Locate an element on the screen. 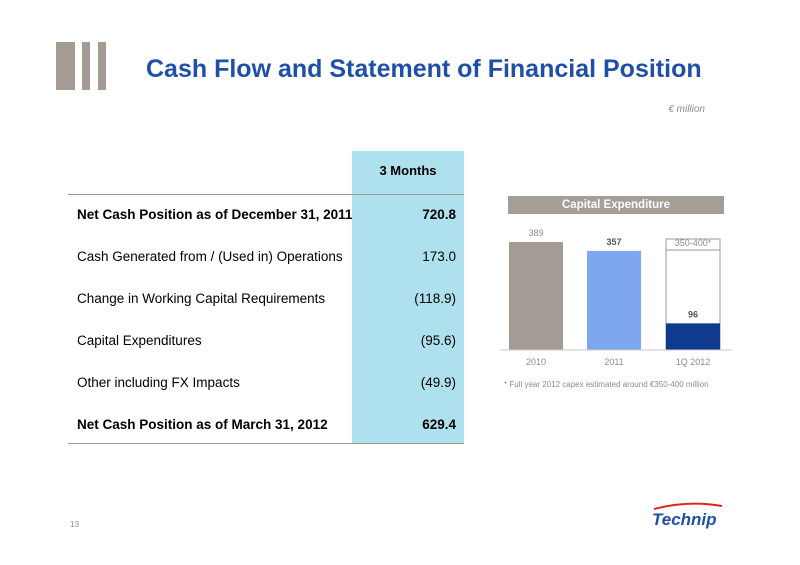  table-row: Other including FX Impacts (49.9) is located at coordinates (266, 383).